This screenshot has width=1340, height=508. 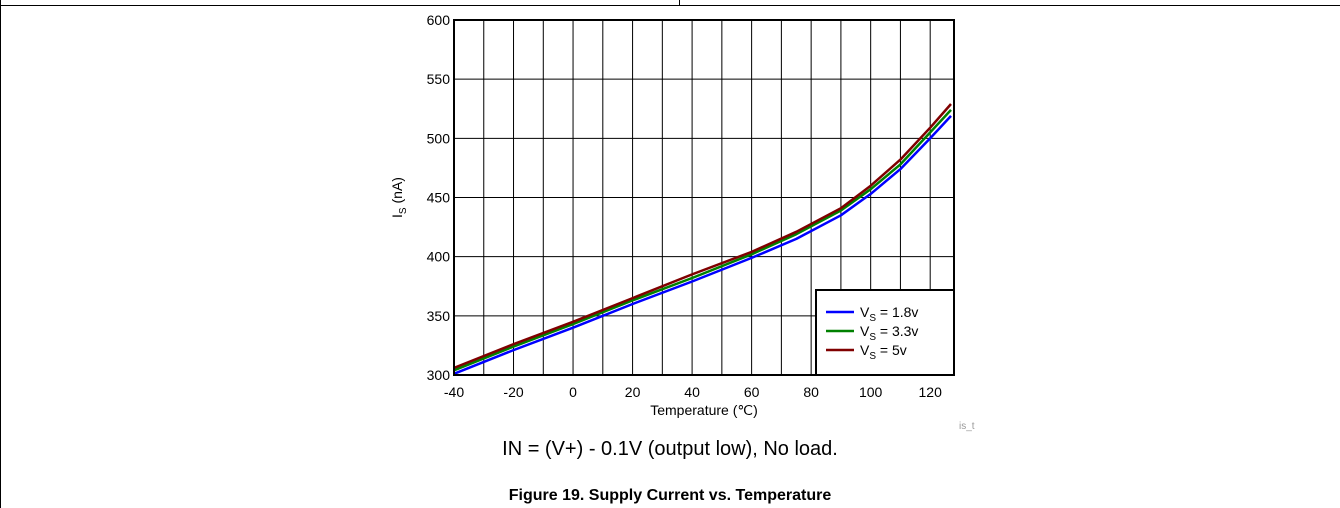 I want to click on x-tick-label: 40, so click(x=692, y=392).